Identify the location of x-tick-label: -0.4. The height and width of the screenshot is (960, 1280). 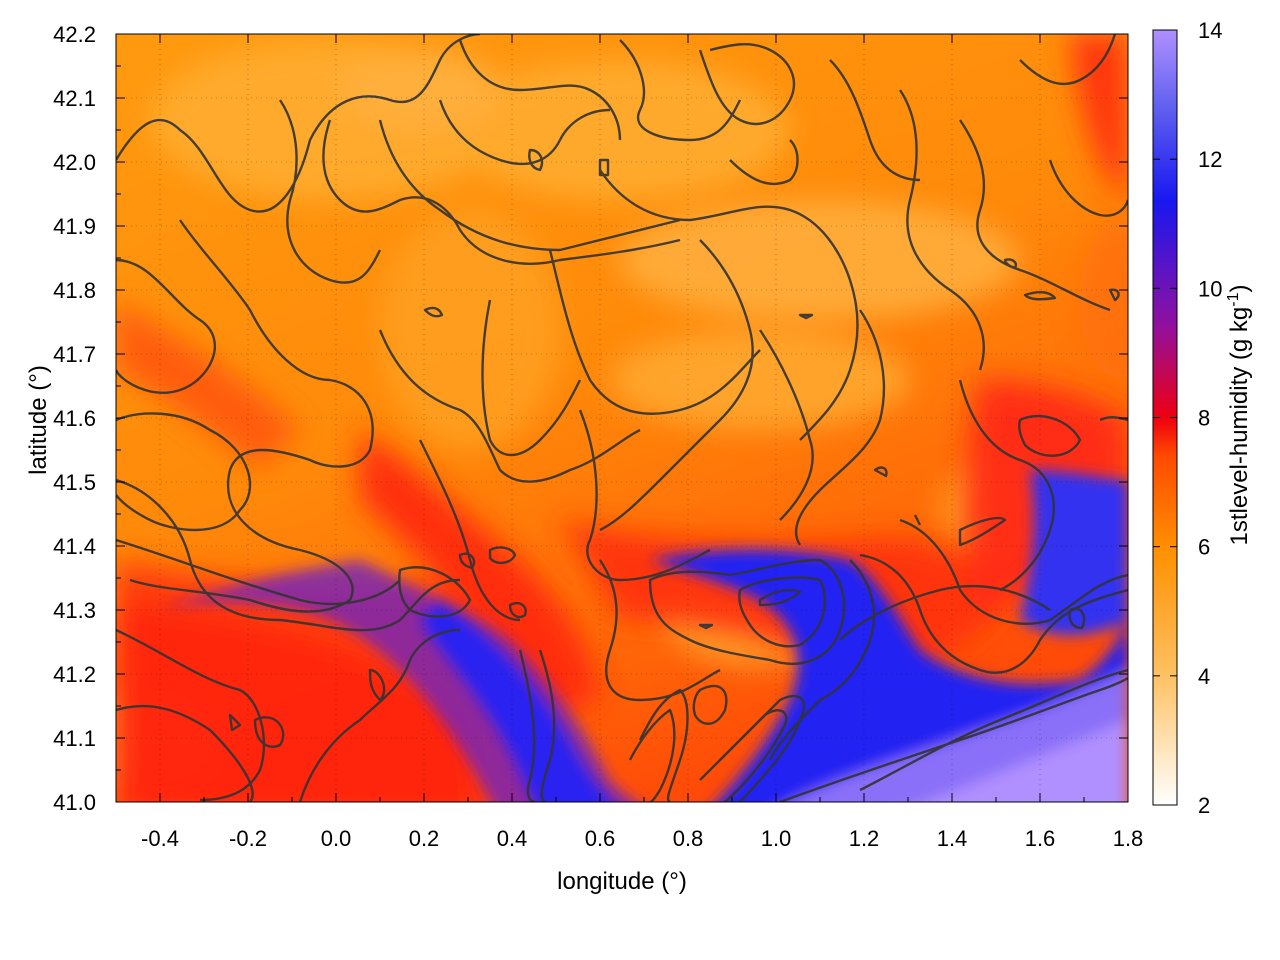
(160, 838).